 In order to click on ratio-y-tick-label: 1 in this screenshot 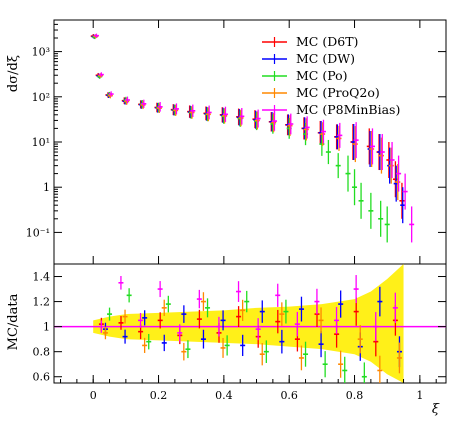, I will do `click(46, 327)`.